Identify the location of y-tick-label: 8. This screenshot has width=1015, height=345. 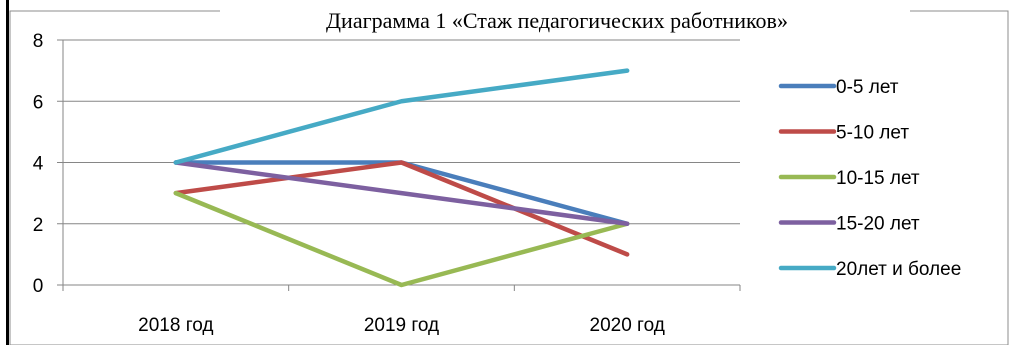
(38, 41).